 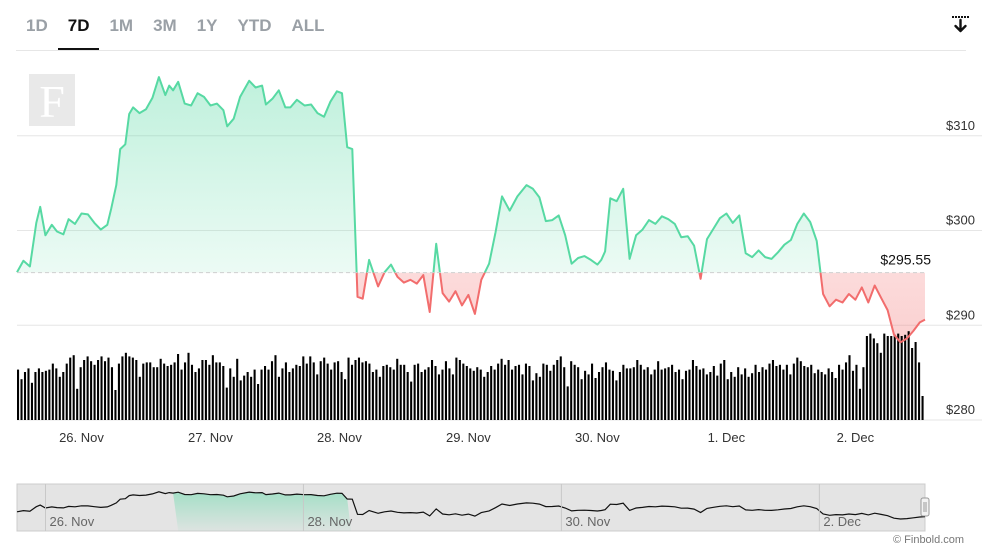 I want to click on y-tick-label: $300, so click(x=960, y=220).